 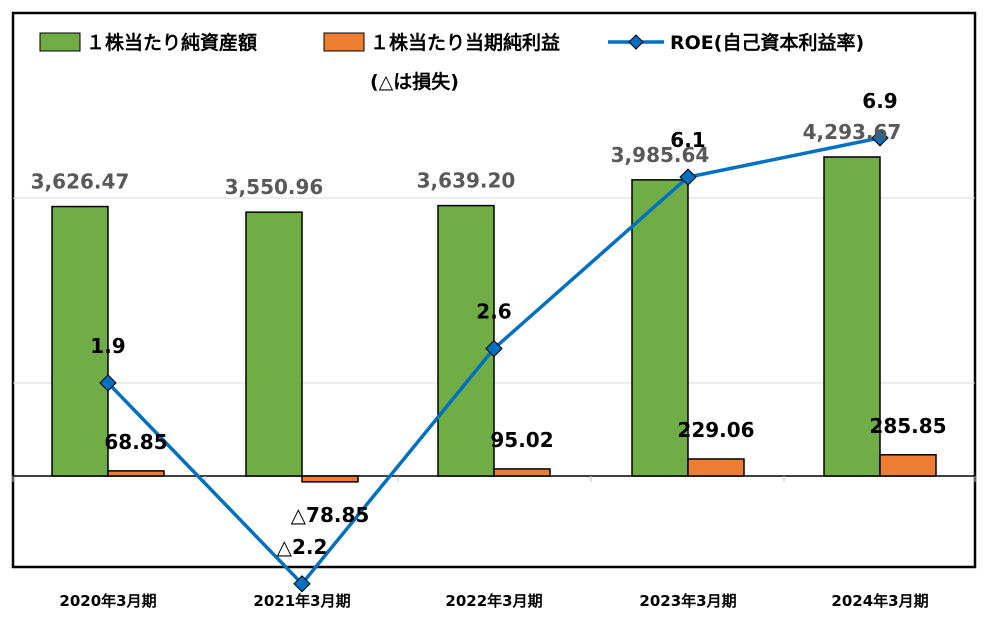 I want to click on label-net-assets: 3,985.64, so click(x=660, y=155).